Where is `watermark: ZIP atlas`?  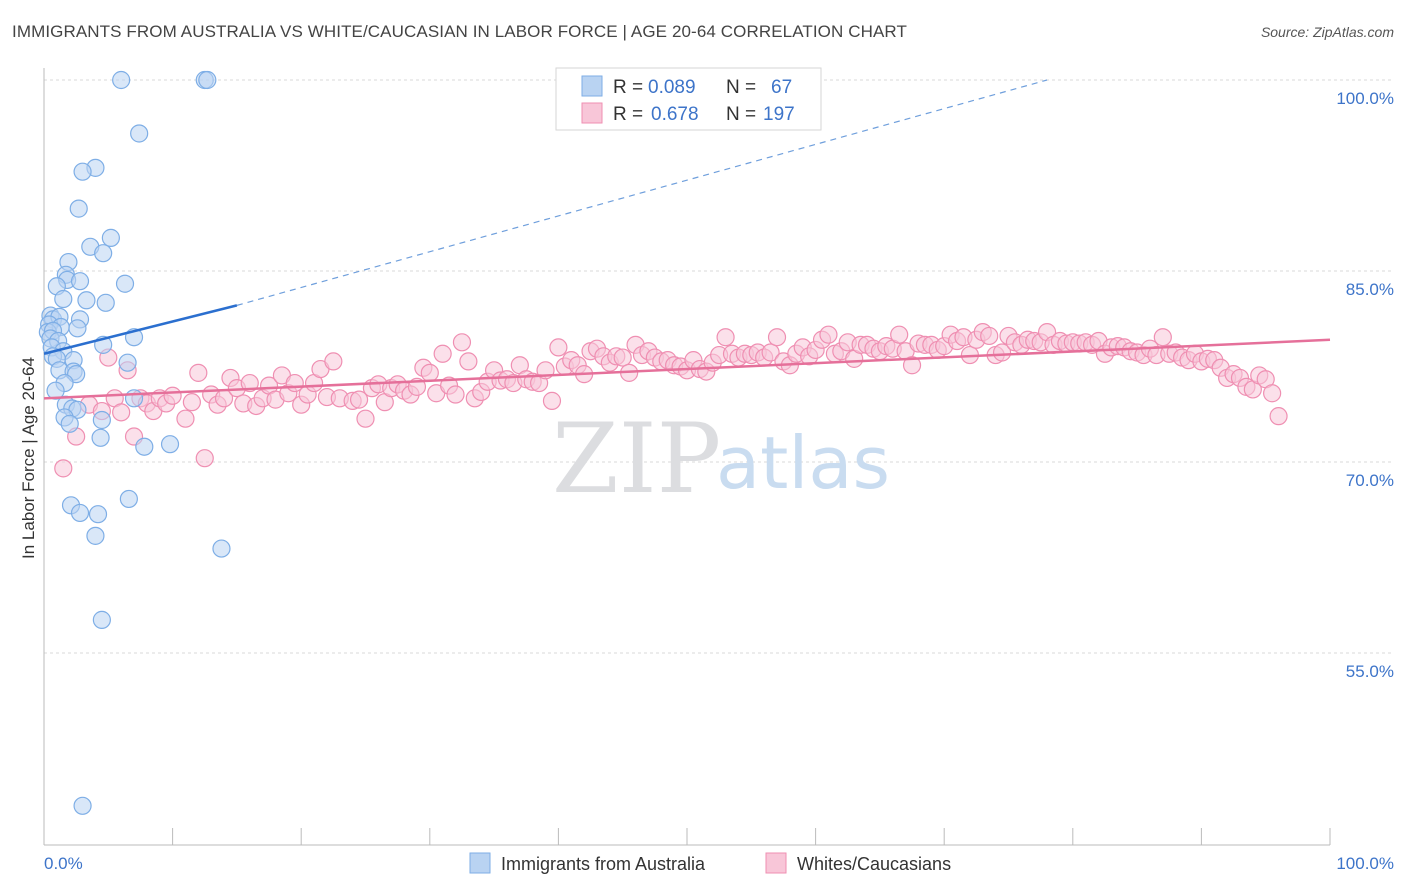
watermark: ZIP atlas is located at coordinates (721, 459).